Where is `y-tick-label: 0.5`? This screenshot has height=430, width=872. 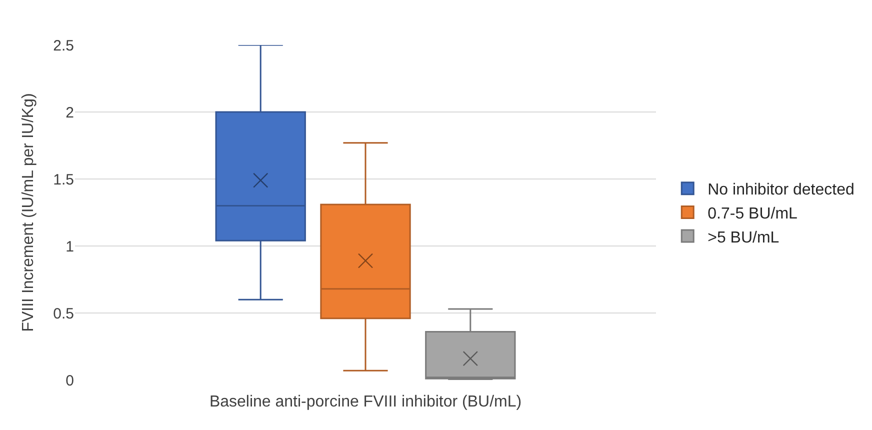
y-tick-label: 0.5 is located at coordinates (63, 313).